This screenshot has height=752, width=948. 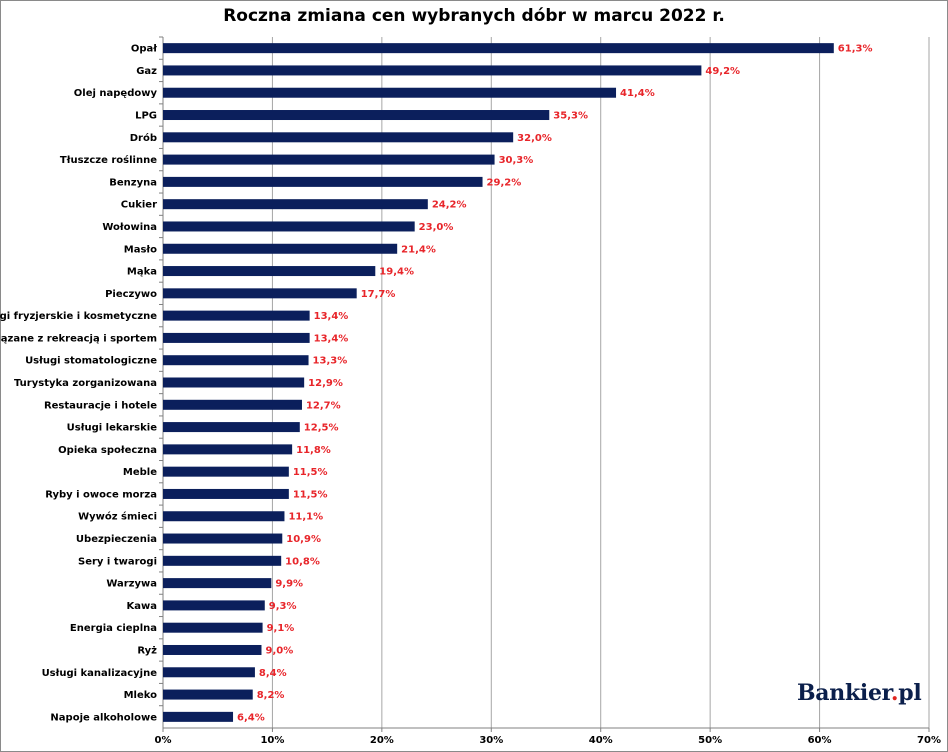 What do you see at coordinates (117, 561) in the screenshot?
I see `category-label: Sery i twarogi` at bounding box center [117, 561].